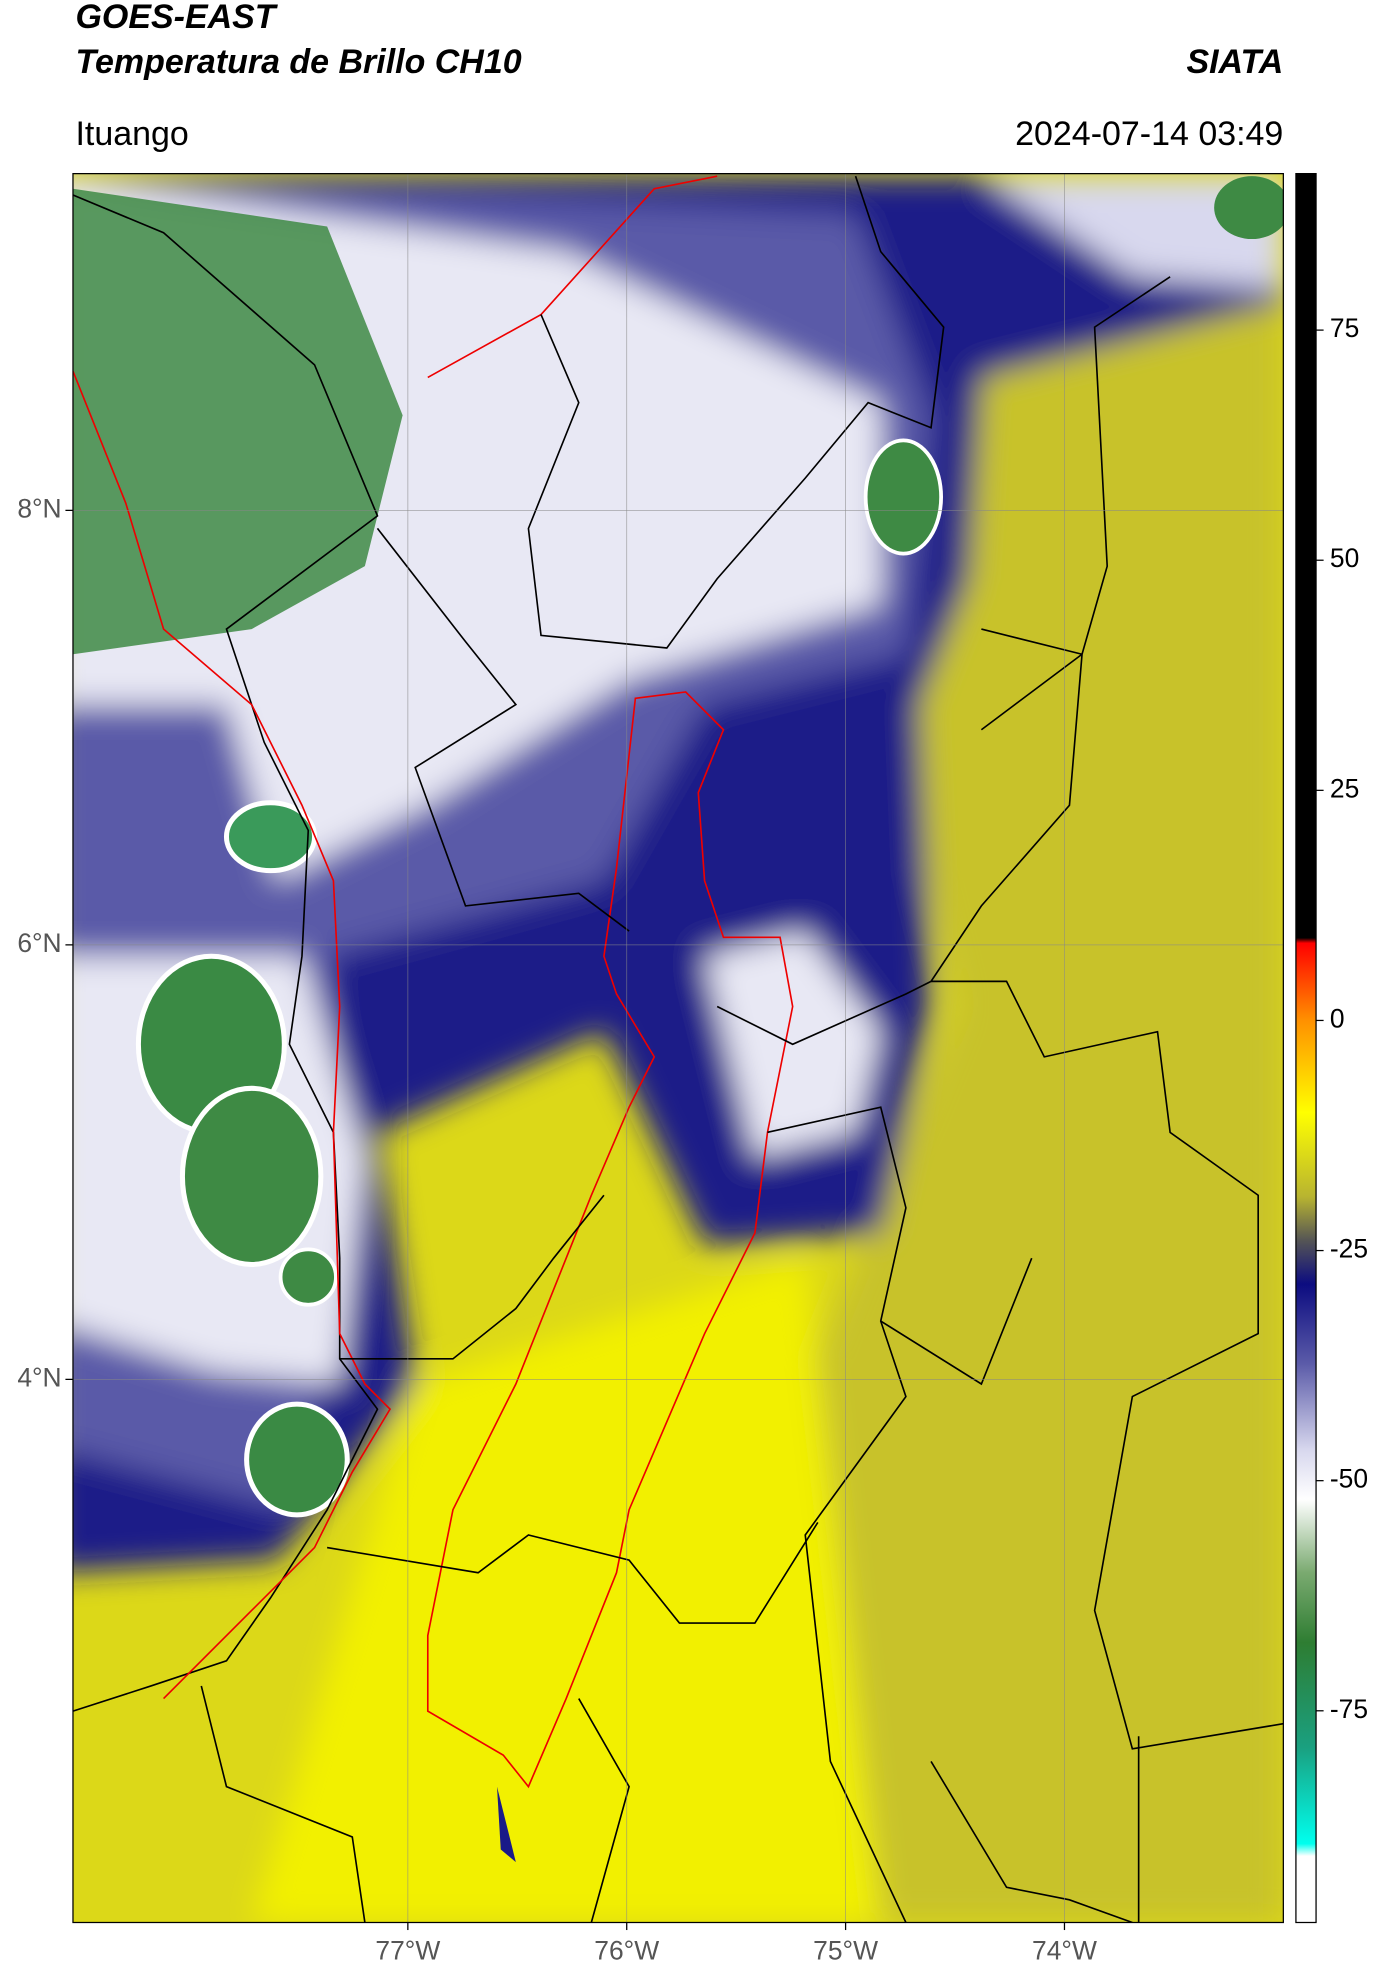  What do you see at coordinates (1349, 1479) in the screenshot?
I see `colorbar-tick-label: -50` at bounding box center [1349, 1479].